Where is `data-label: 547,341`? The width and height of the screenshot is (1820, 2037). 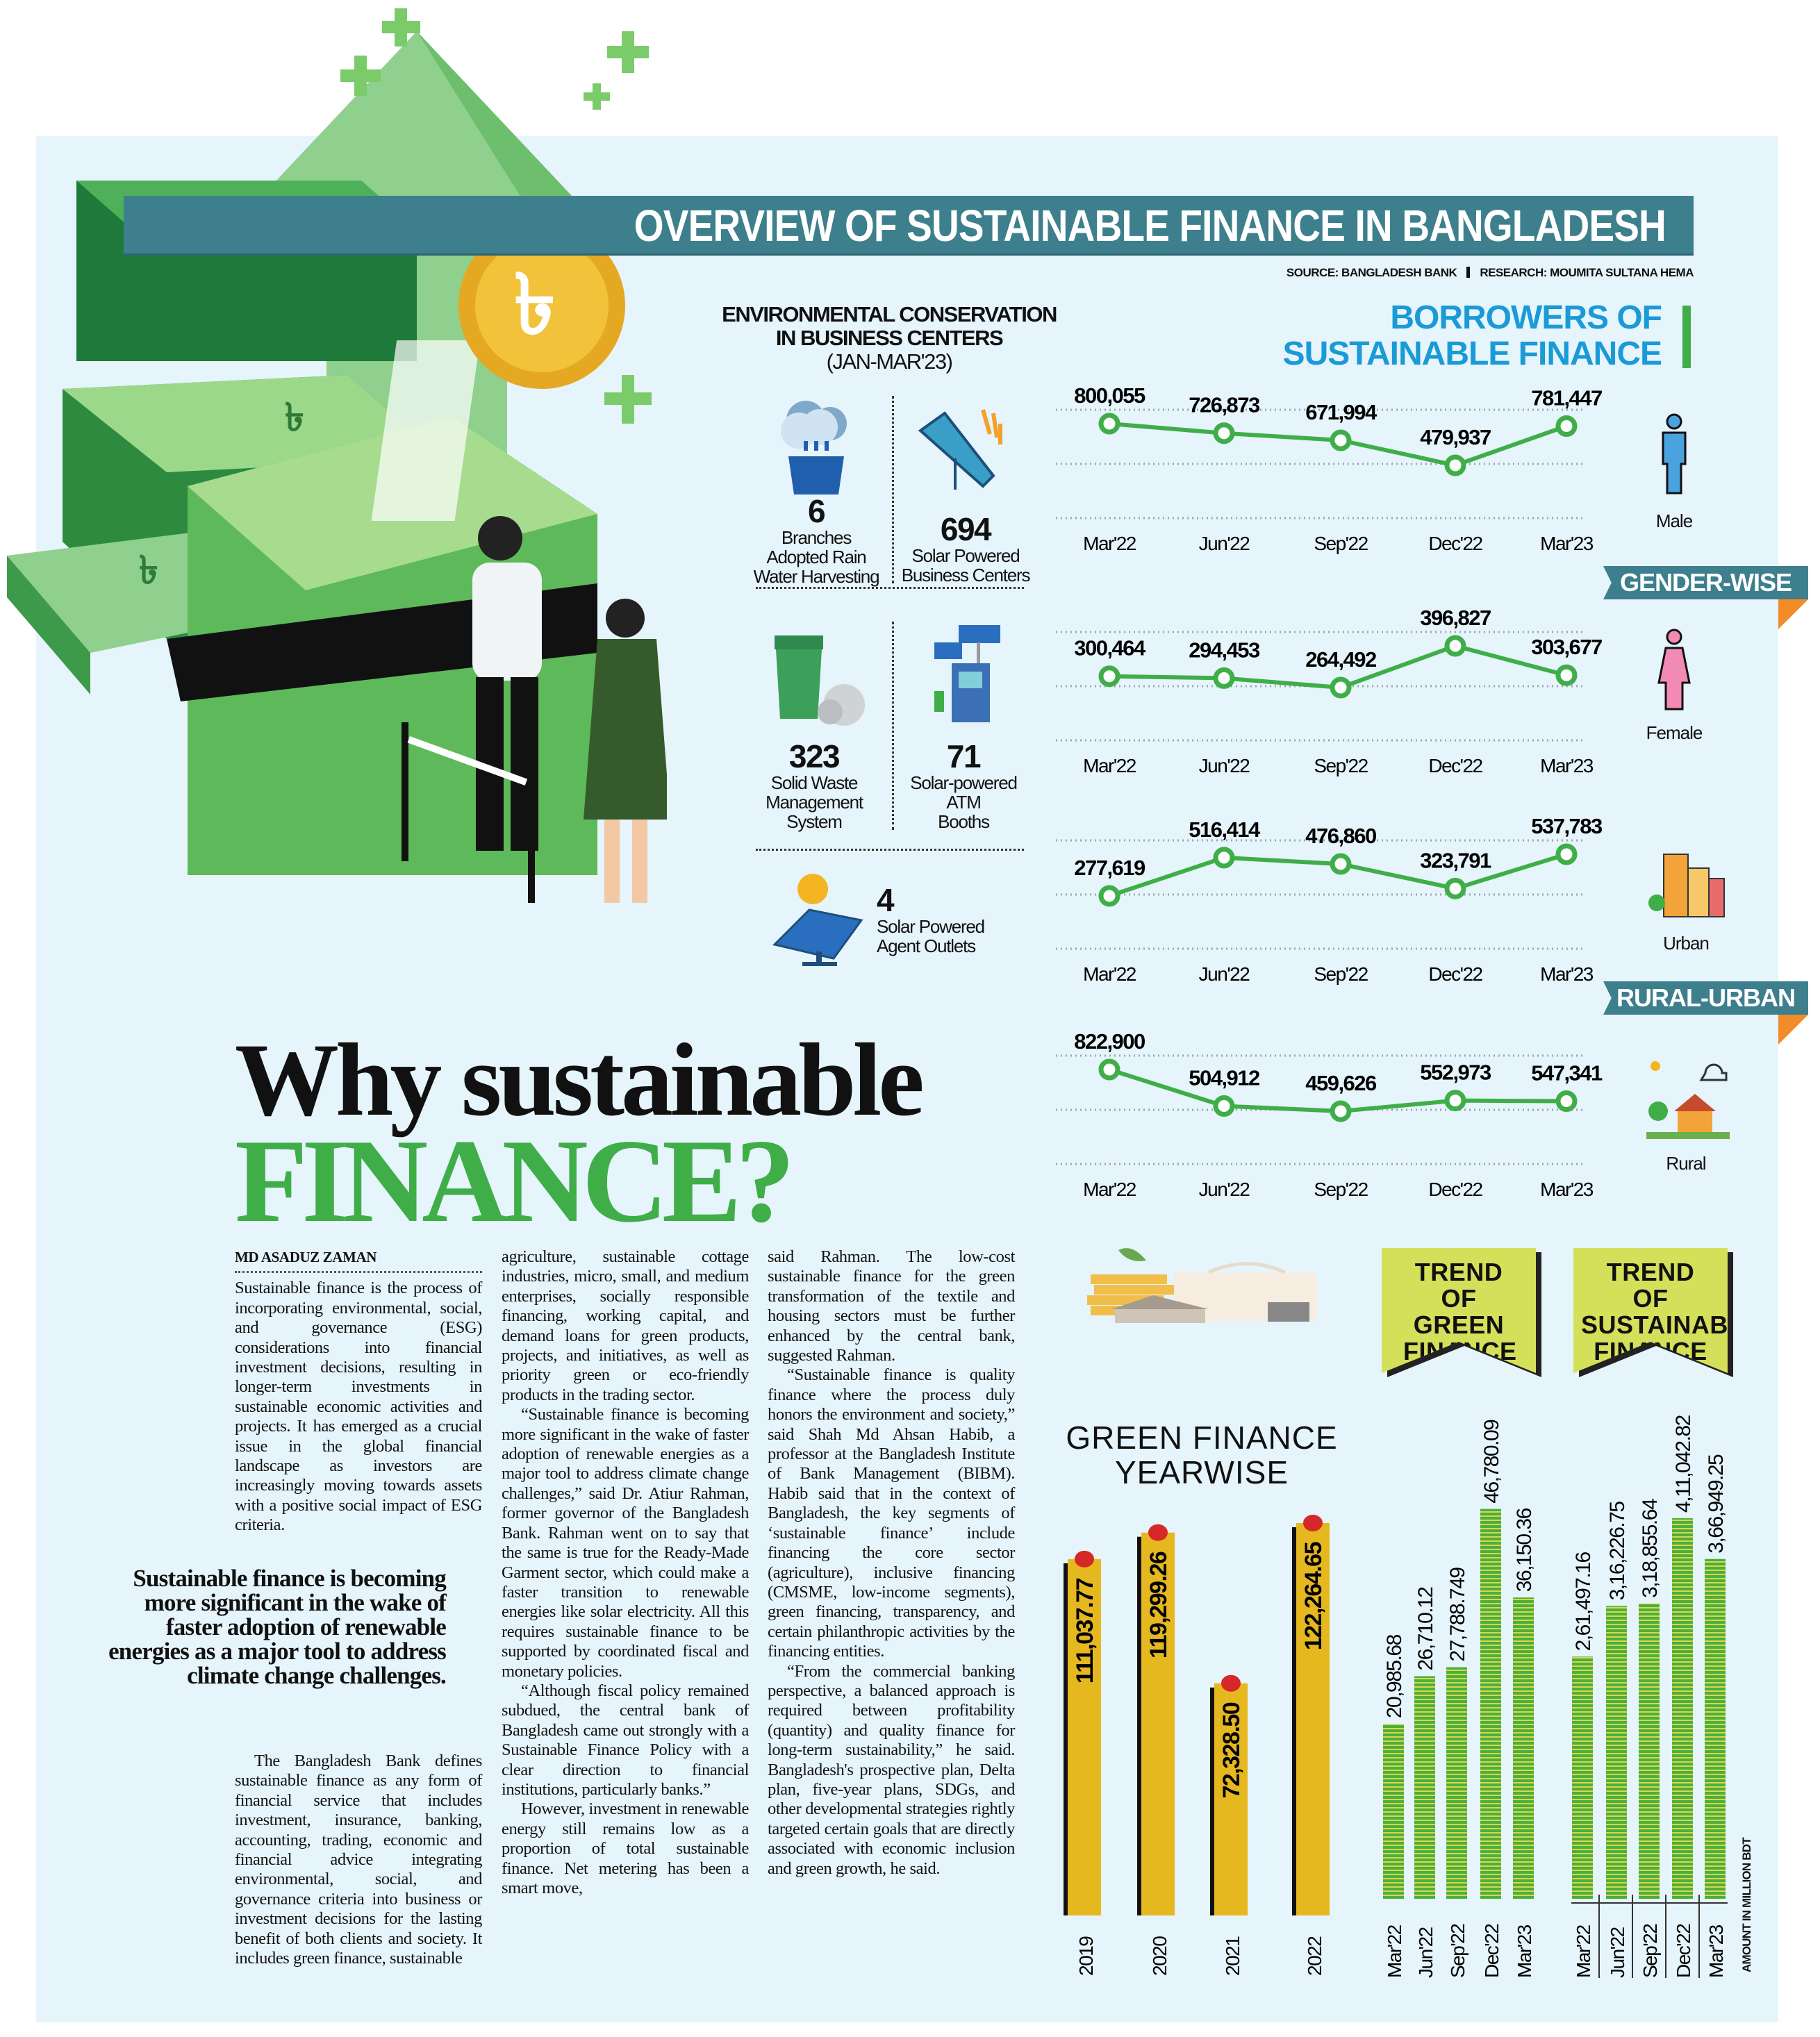
data-label: 547,341 is located at coordinates (1567, 1073).